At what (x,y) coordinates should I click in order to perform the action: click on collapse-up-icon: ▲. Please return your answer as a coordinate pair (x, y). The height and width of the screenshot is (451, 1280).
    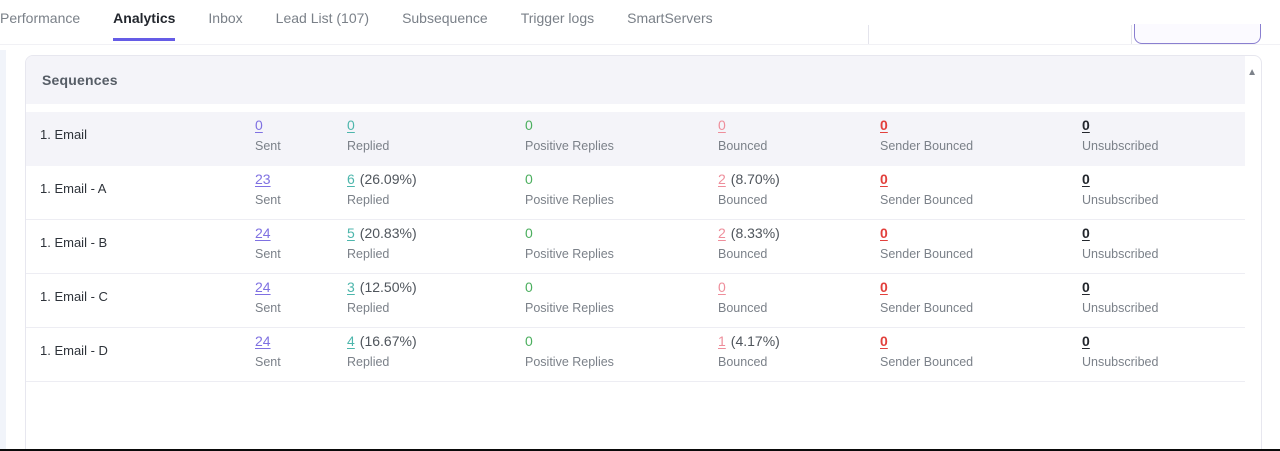
    Looking at the image, I should click on (1252, 72).